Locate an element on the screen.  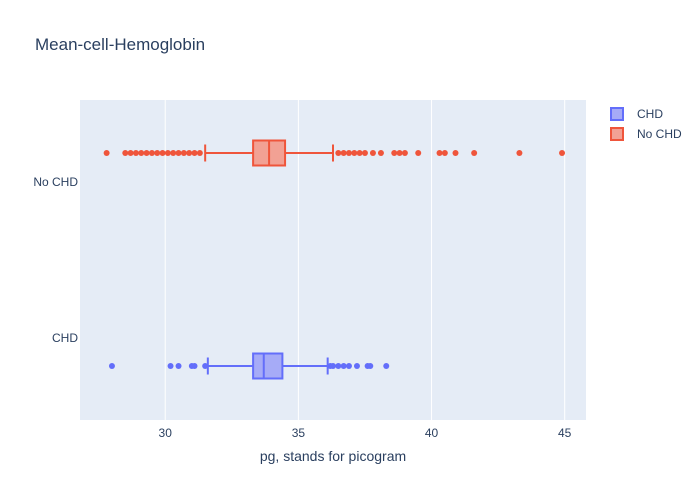
box-iqr is located at coordinates (268, 366).